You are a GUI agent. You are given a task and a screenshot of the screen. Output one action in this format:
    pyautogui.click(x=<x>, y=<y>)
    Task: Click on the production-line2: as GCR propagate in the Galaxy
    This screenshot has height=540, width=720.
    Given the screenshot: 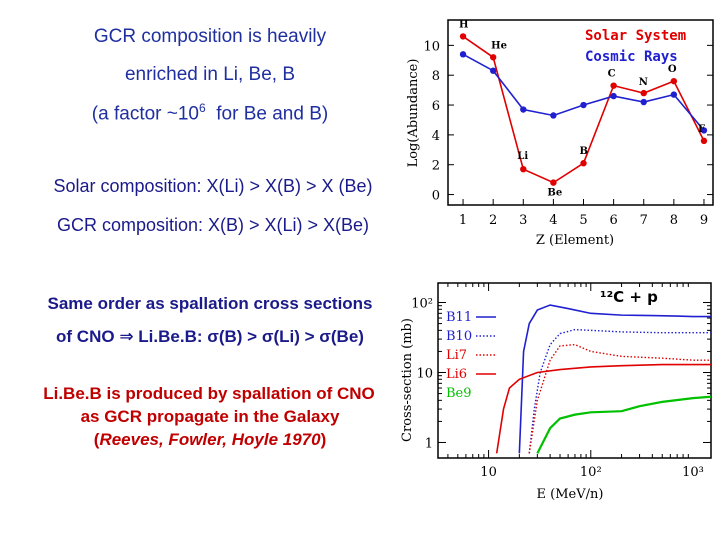 What is the action you would take?
    pyautogui.click(x=210, y=416)
    